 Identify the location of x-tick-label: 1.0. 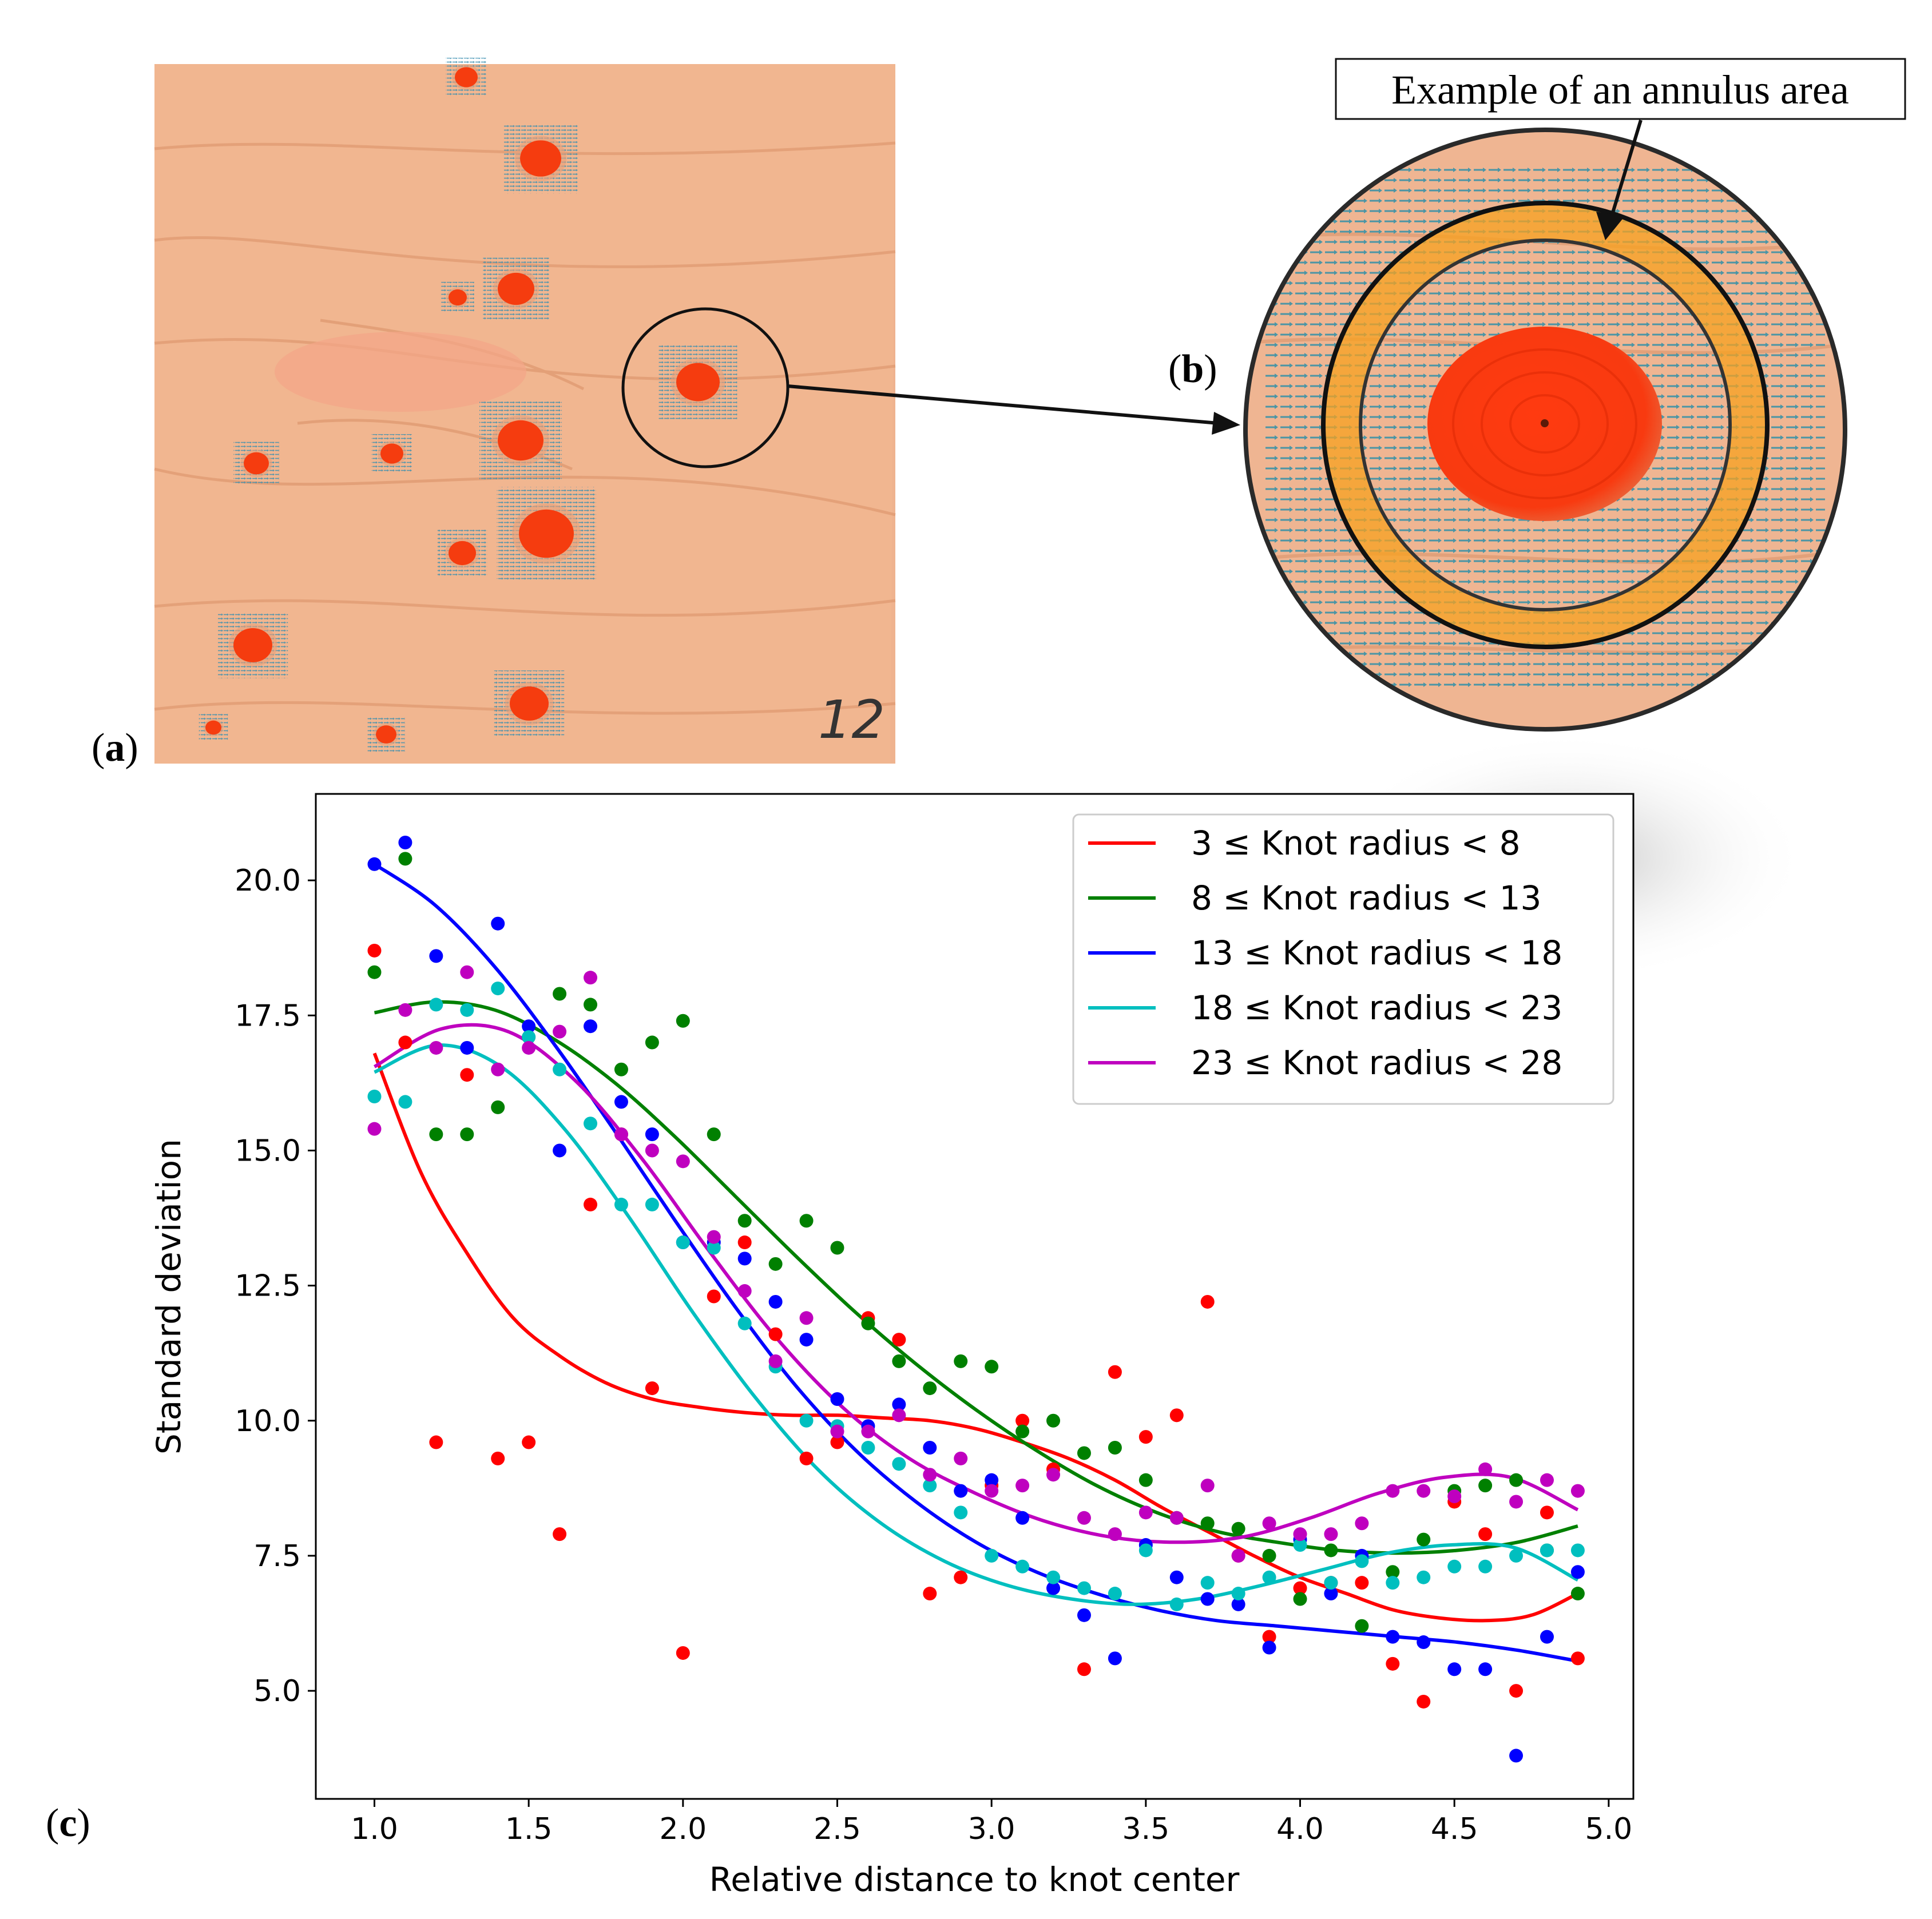
(374, 1829).